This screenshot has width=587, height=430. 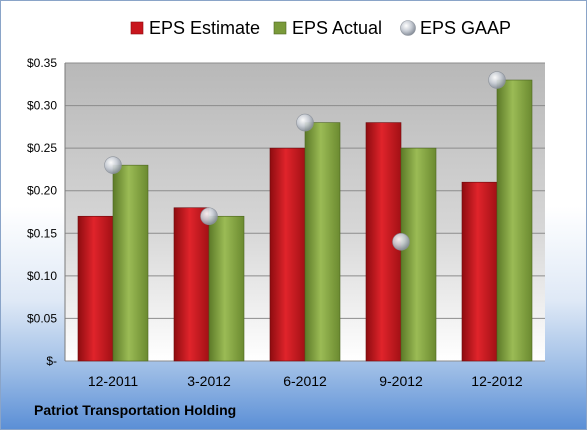 What do you see at coordinates (209, 216) in the screenshot?
I see `gaap-point-3-2012` at bounding box center [209, 216].